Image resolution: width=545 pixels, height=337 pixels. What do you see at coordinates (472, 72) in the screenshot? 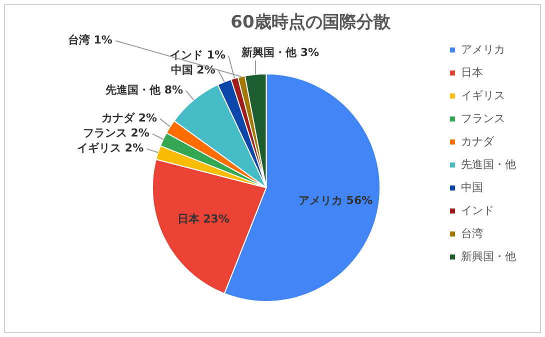
I see `legend-label: 日本` at bounding box center [472, 72].